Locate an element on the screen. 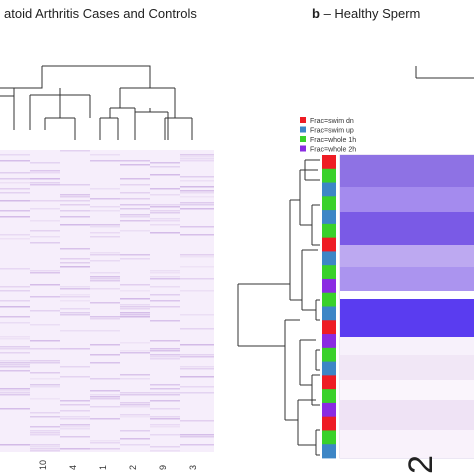  column-label: 1 is located at coordinates (103, 467).